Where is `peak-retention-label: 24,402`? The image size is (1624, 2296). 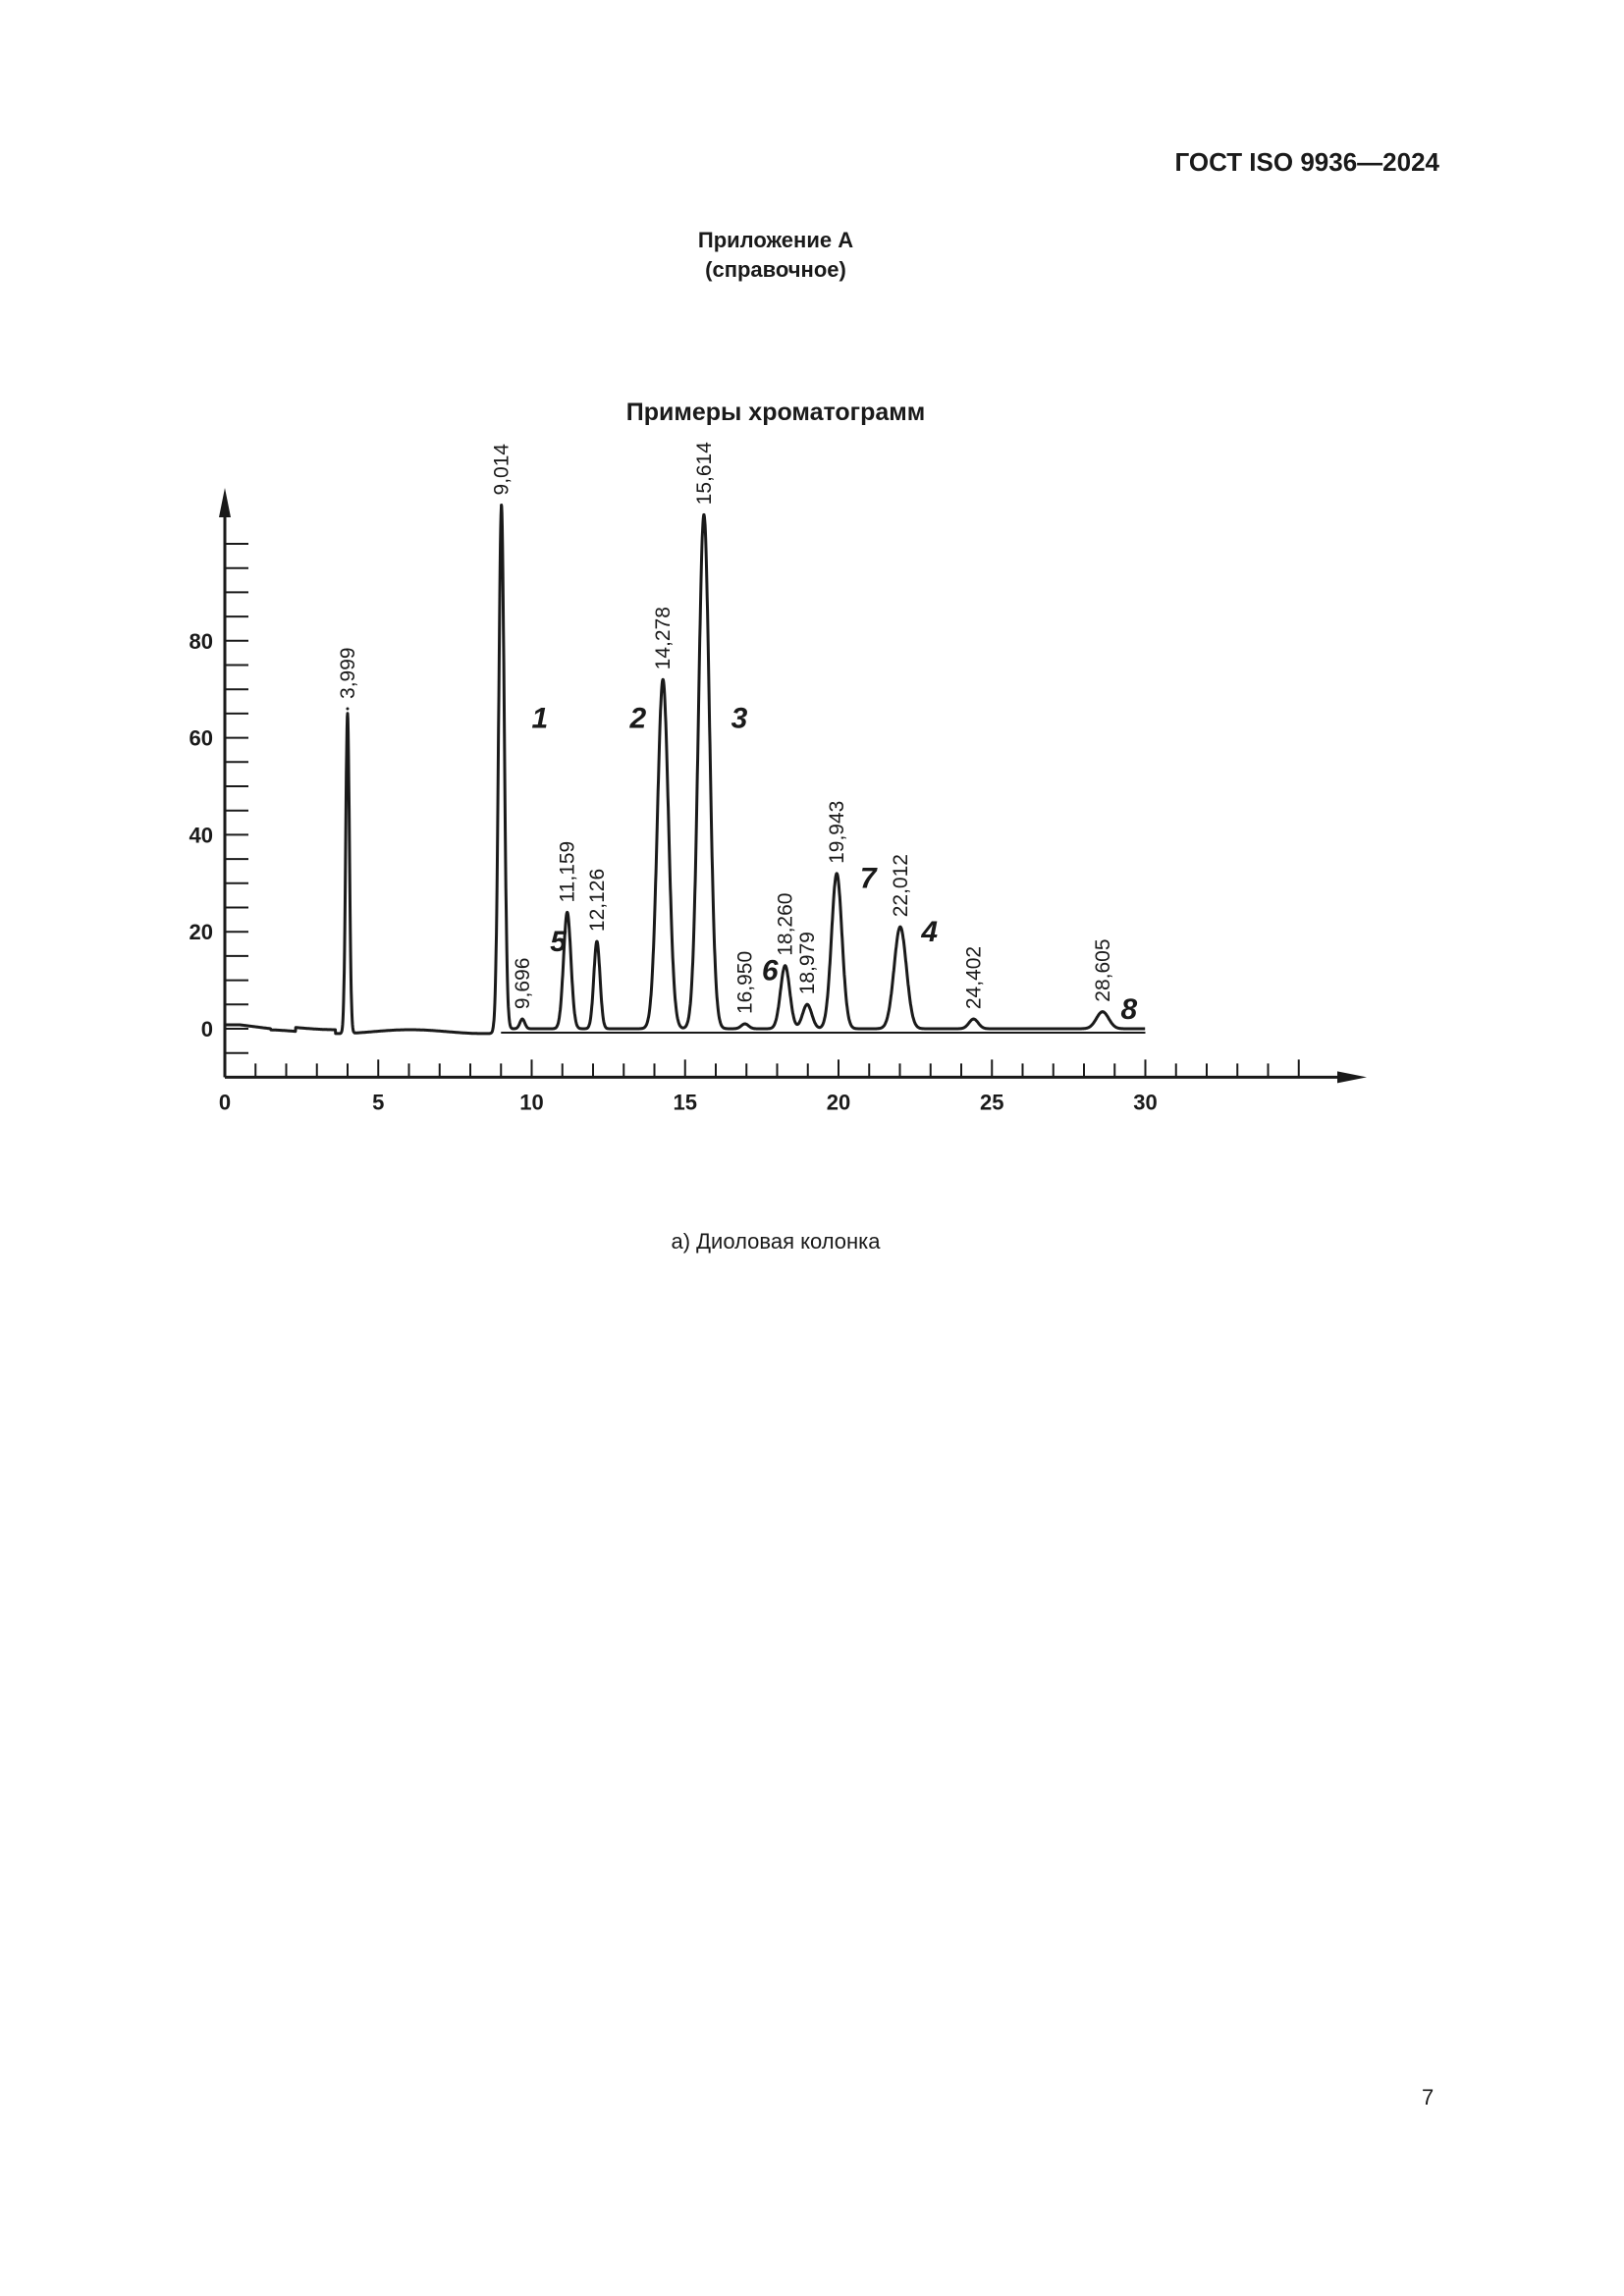 peak-retention-label: 24,402 is located at coordinates (974, 978).